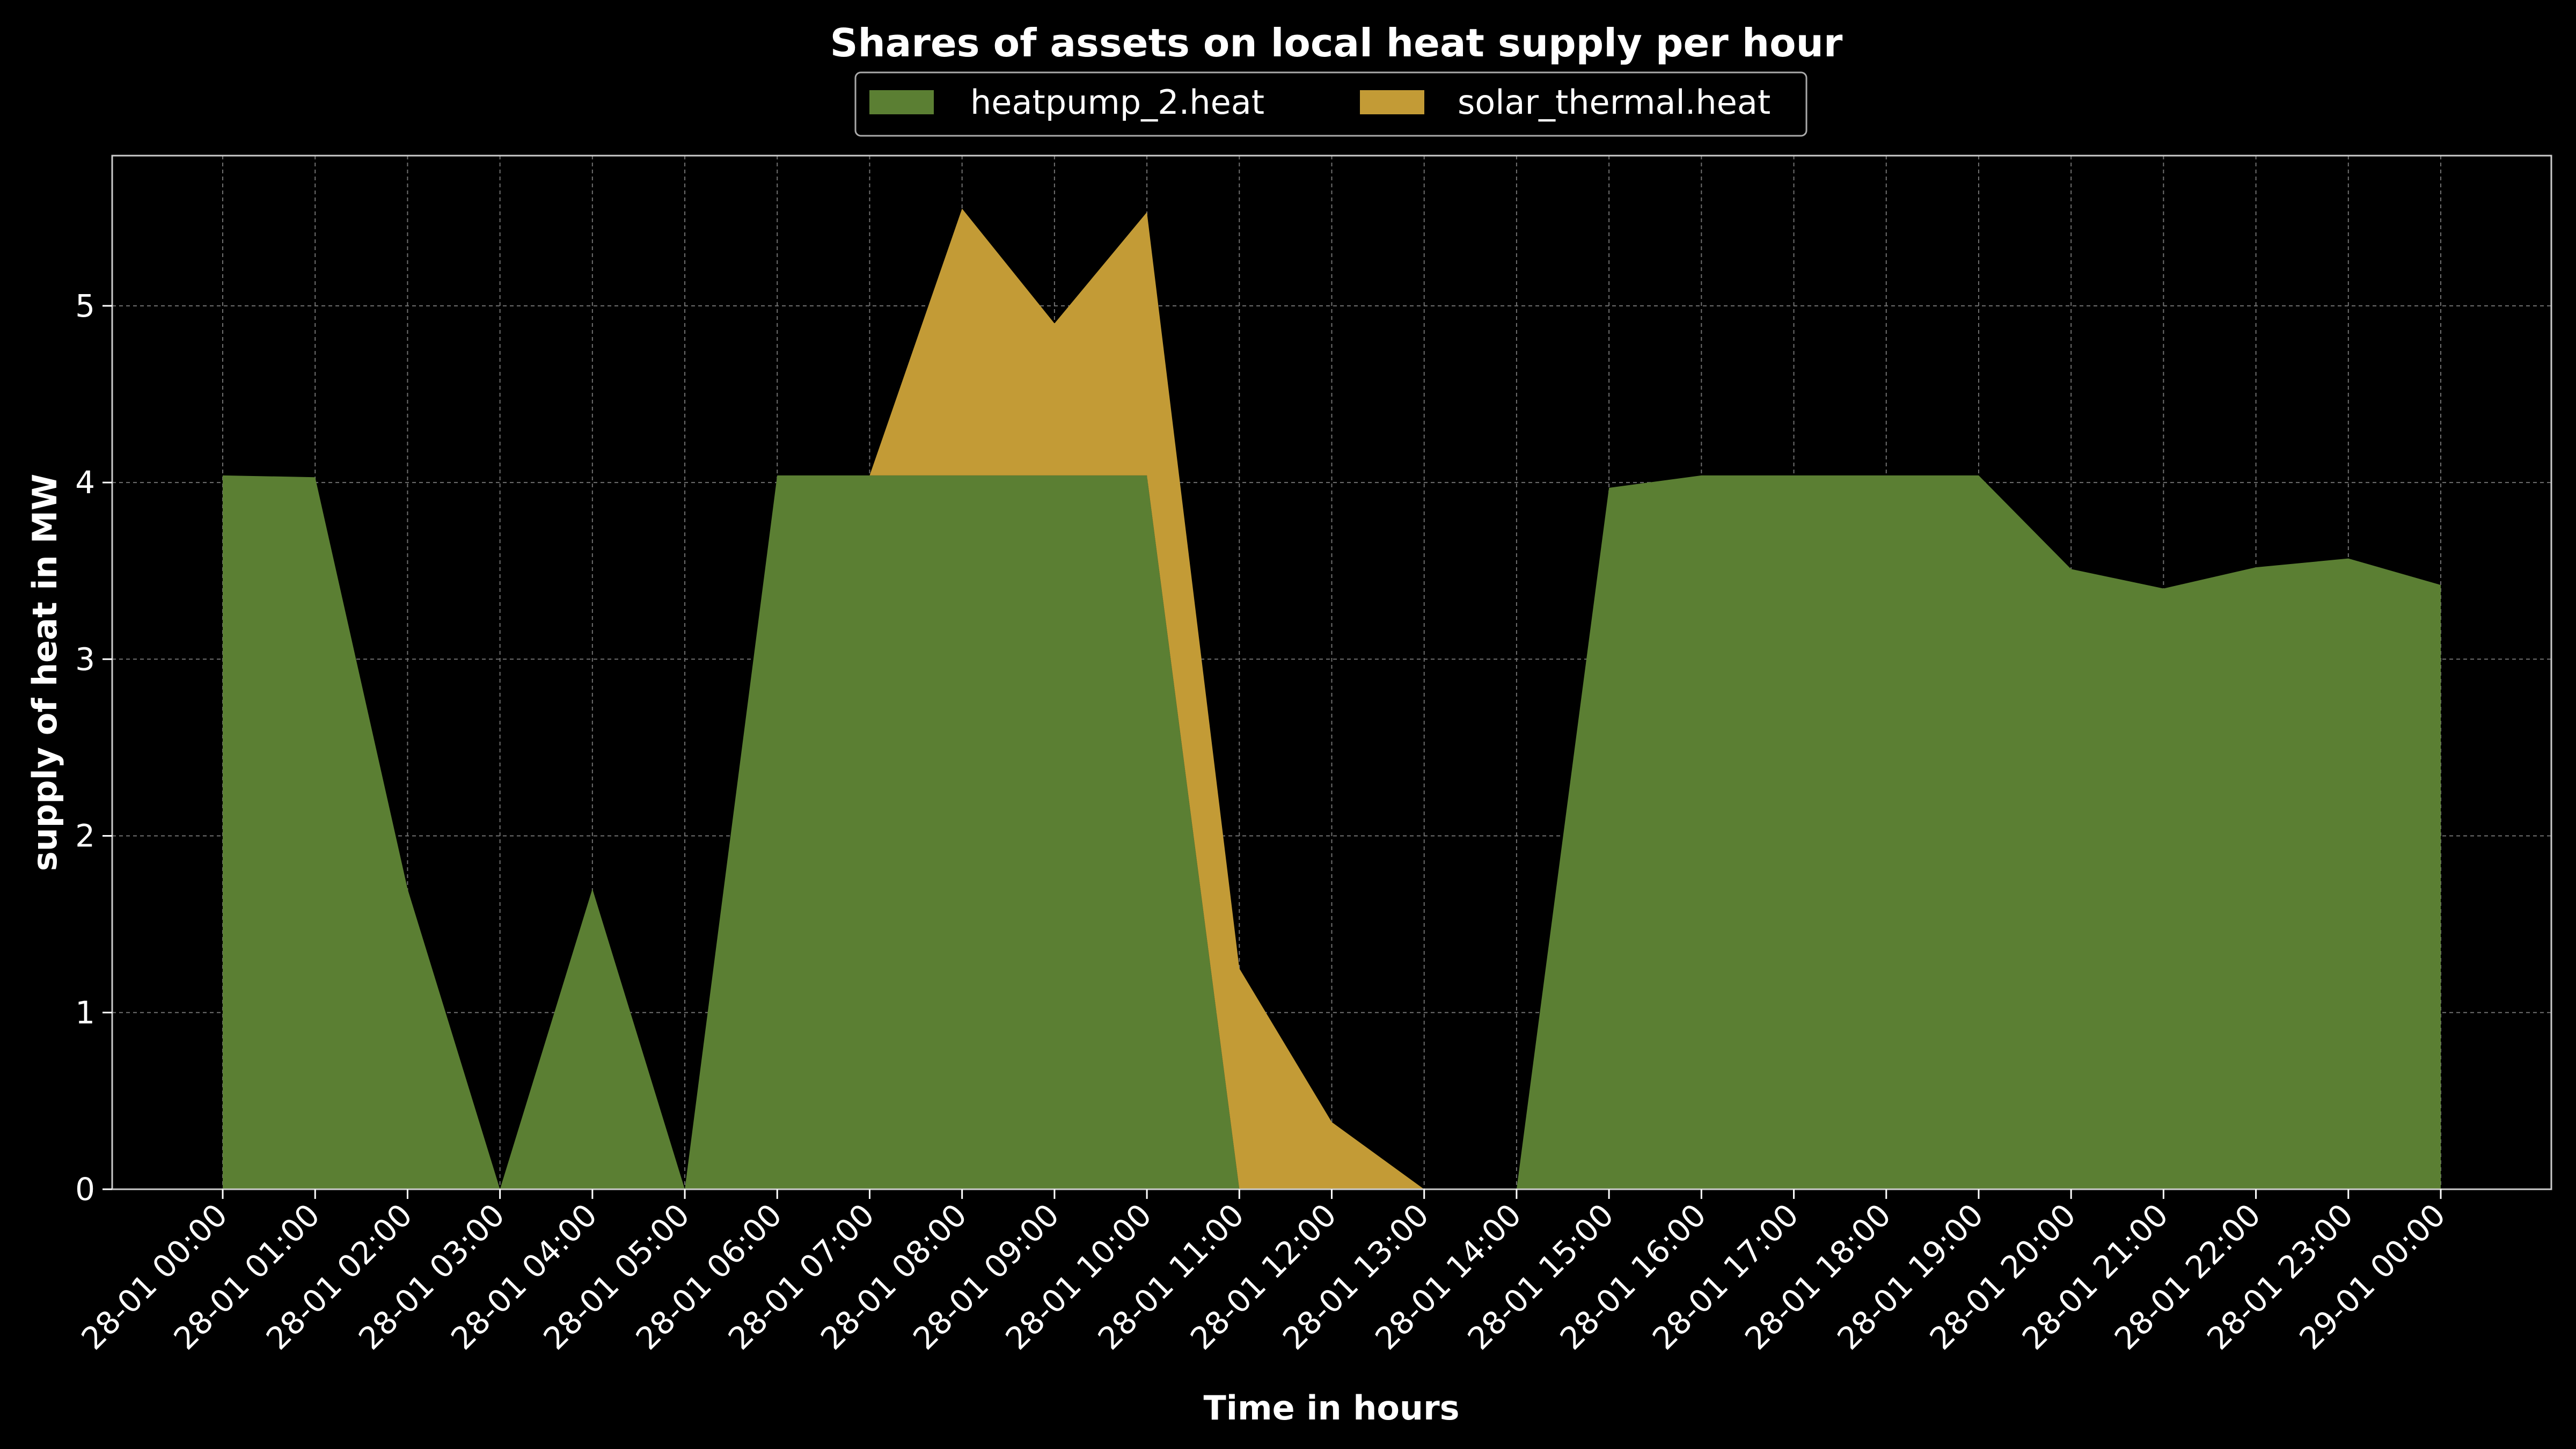  What do you see at coordinates (1117, 102) in the screenshot?
I see `legend-label-heatpump: heatpump_2.heat` at bounding box center [1117, 102].